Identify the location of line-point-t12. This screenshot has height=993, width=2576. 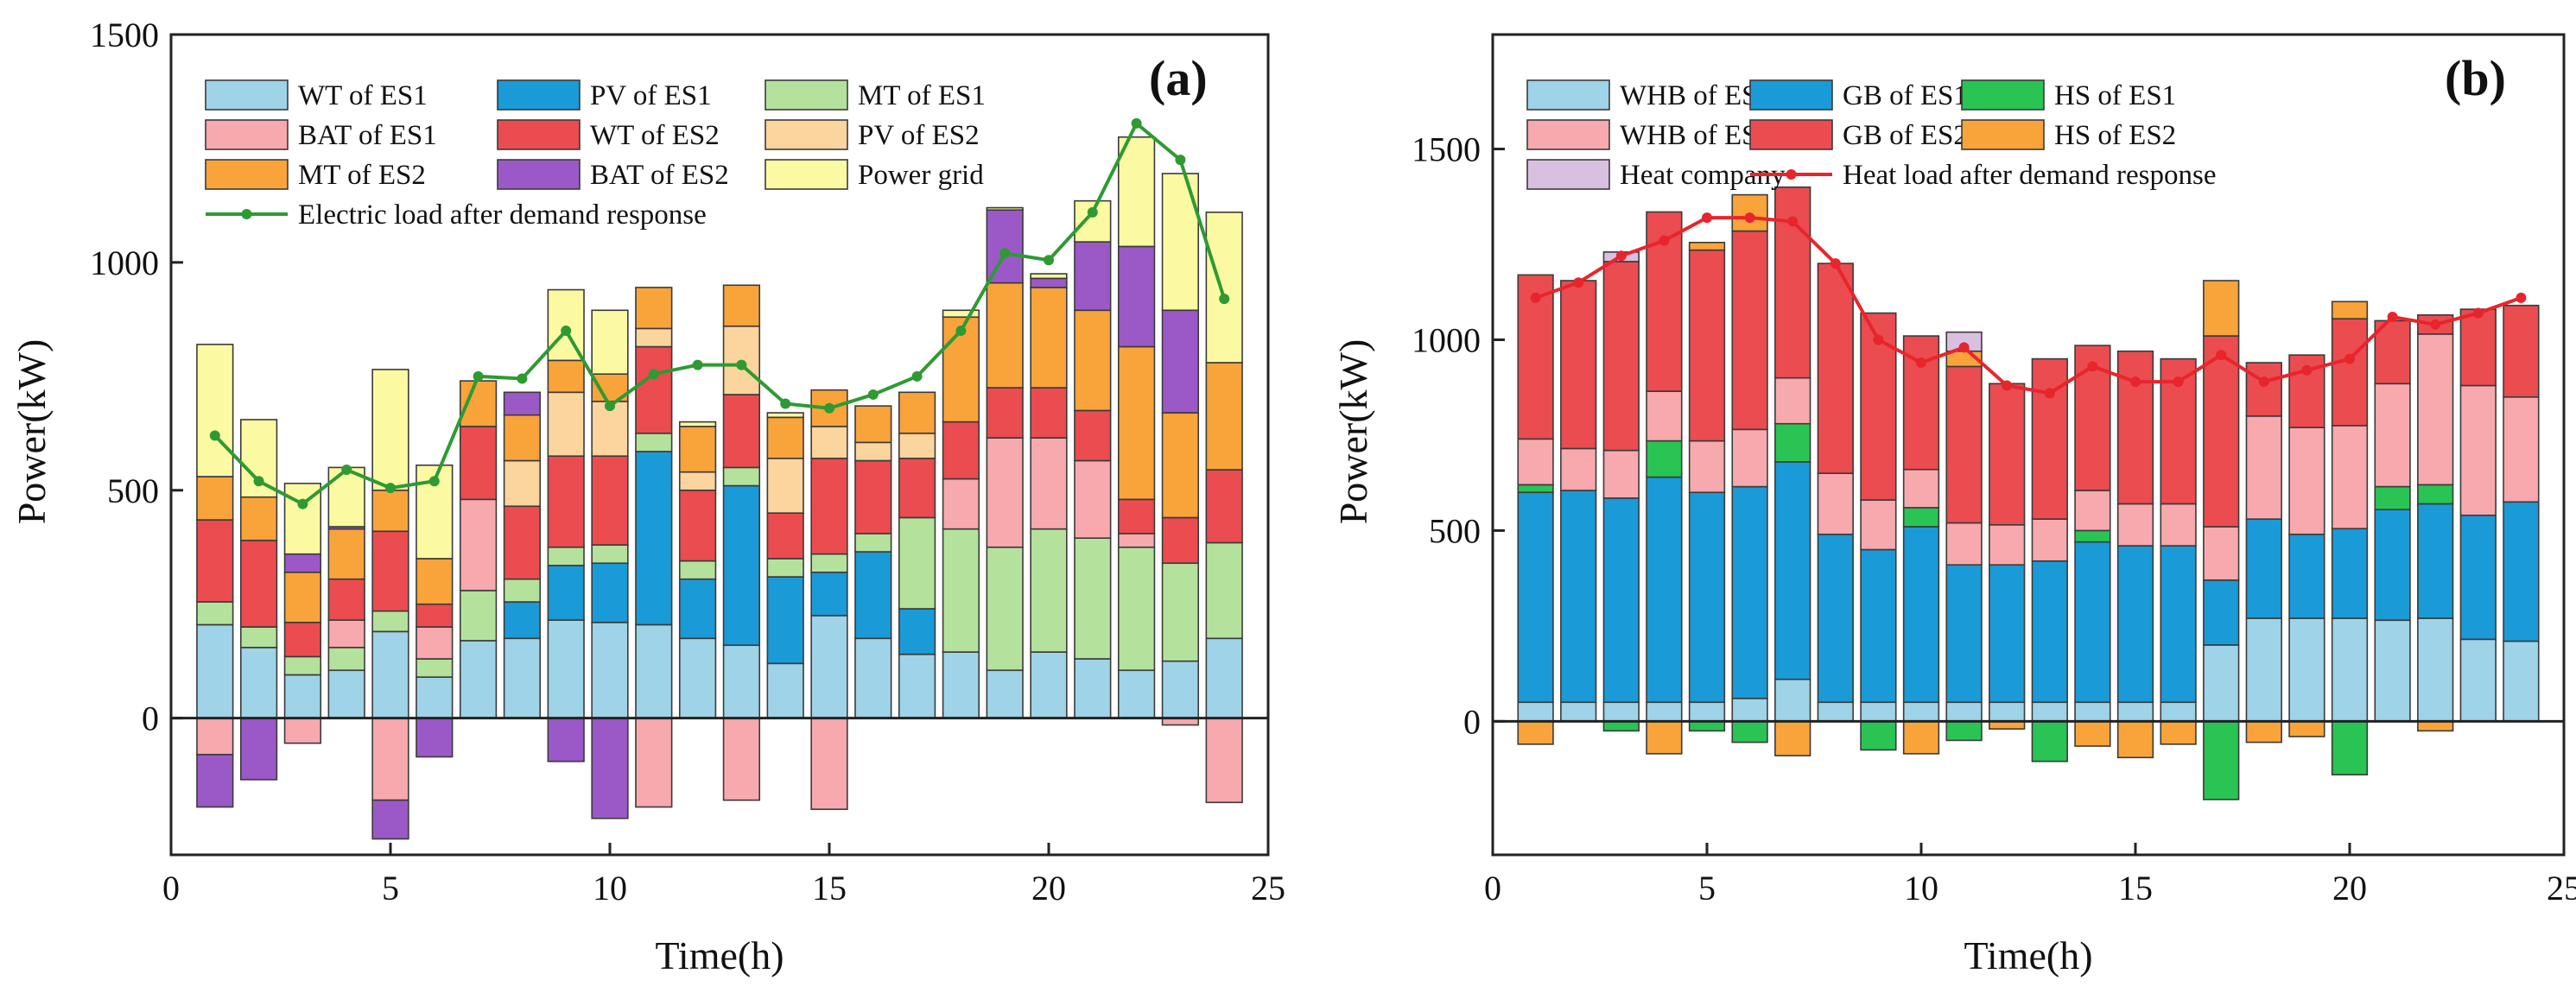
(697, 365).